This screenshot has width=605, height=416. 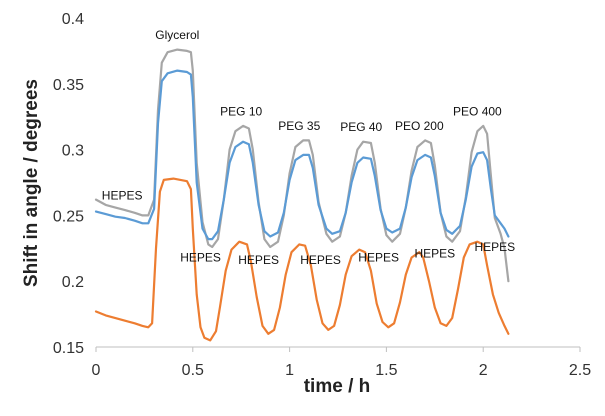 What do you see at coordinates (73, 19) in the screenshot?
I see `y-tick-label: 0.4` at bounding box center [73, 19].